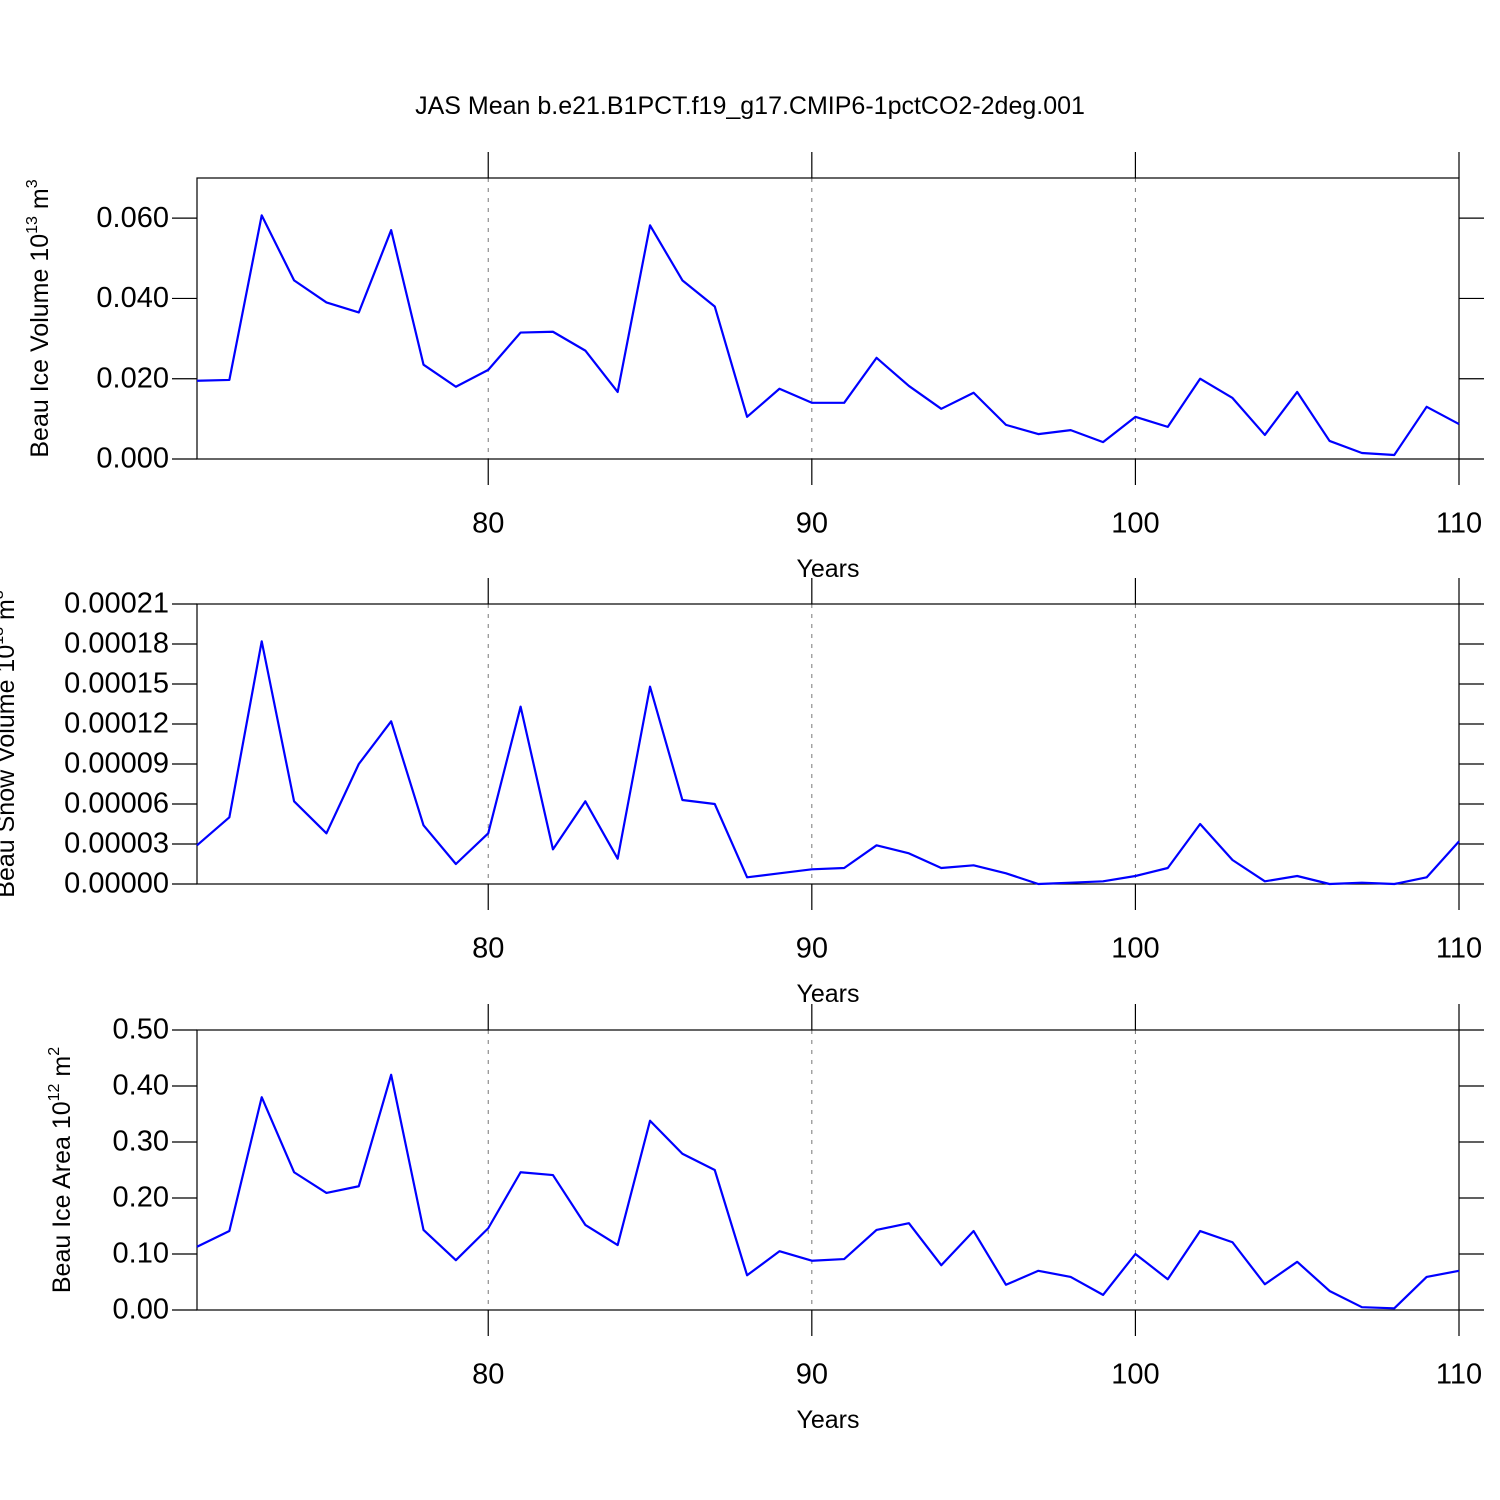  Describe the element at coordinates (132, 378) in the screenshot. I see `y-tick-label: 0.020` at that location.